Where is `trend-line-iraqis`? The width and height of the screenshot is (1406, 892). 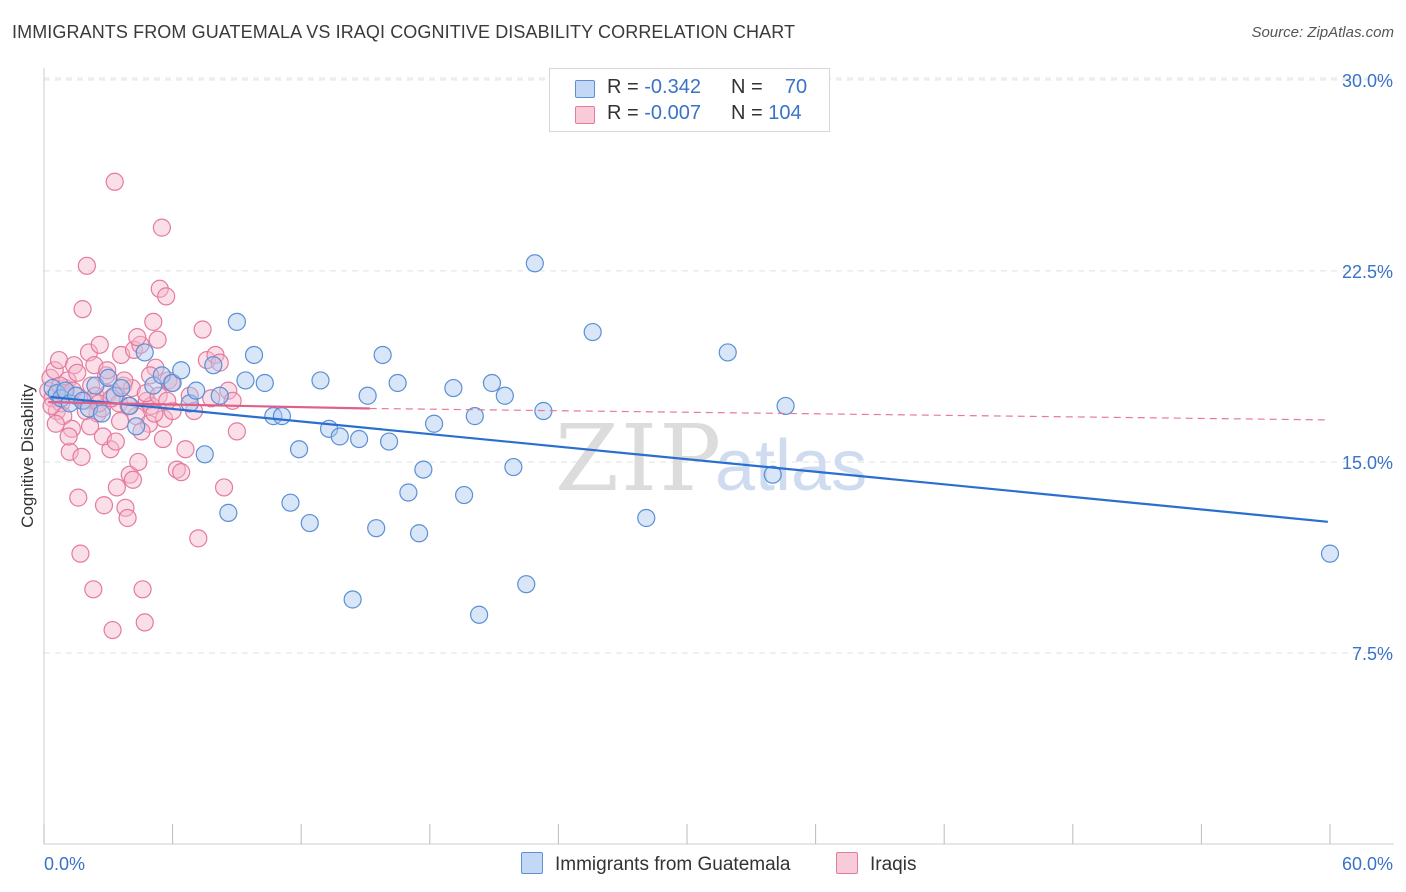 trend-line-iraqis is located at coordinates (209, 405).